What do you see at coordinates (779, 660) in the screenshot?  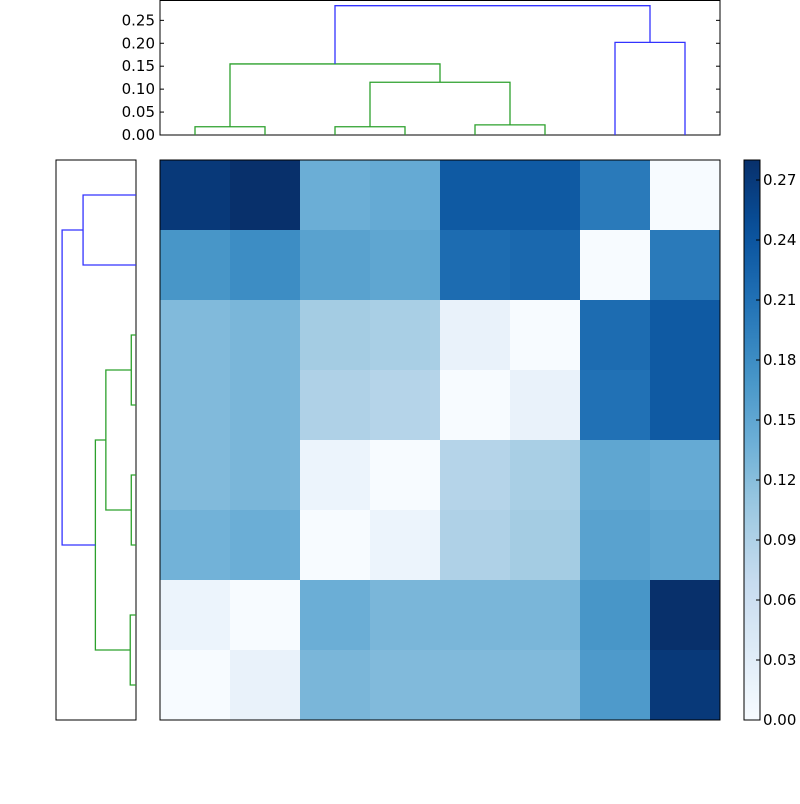 I see `colorbar-tick-label: 0.03` at bounding box center [779, 660].